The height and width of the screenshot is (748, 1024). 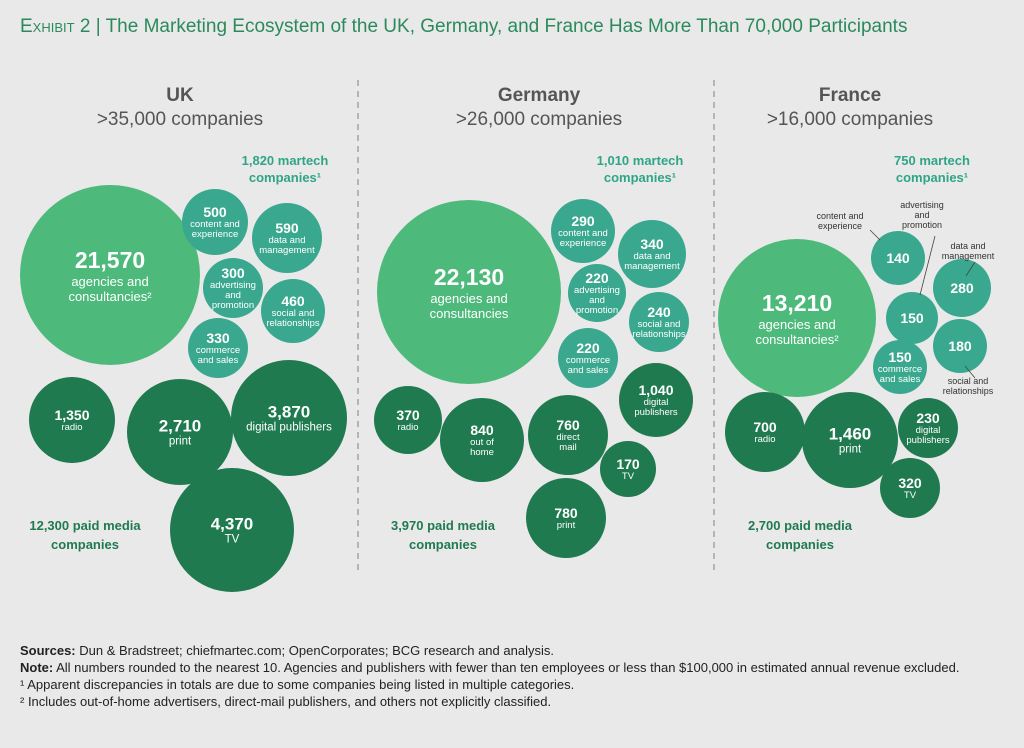 What do you see at coordinates (967, 246) in the screenshot?
I see `bubble-callout-label: data and` at bounding box center [967, 246].